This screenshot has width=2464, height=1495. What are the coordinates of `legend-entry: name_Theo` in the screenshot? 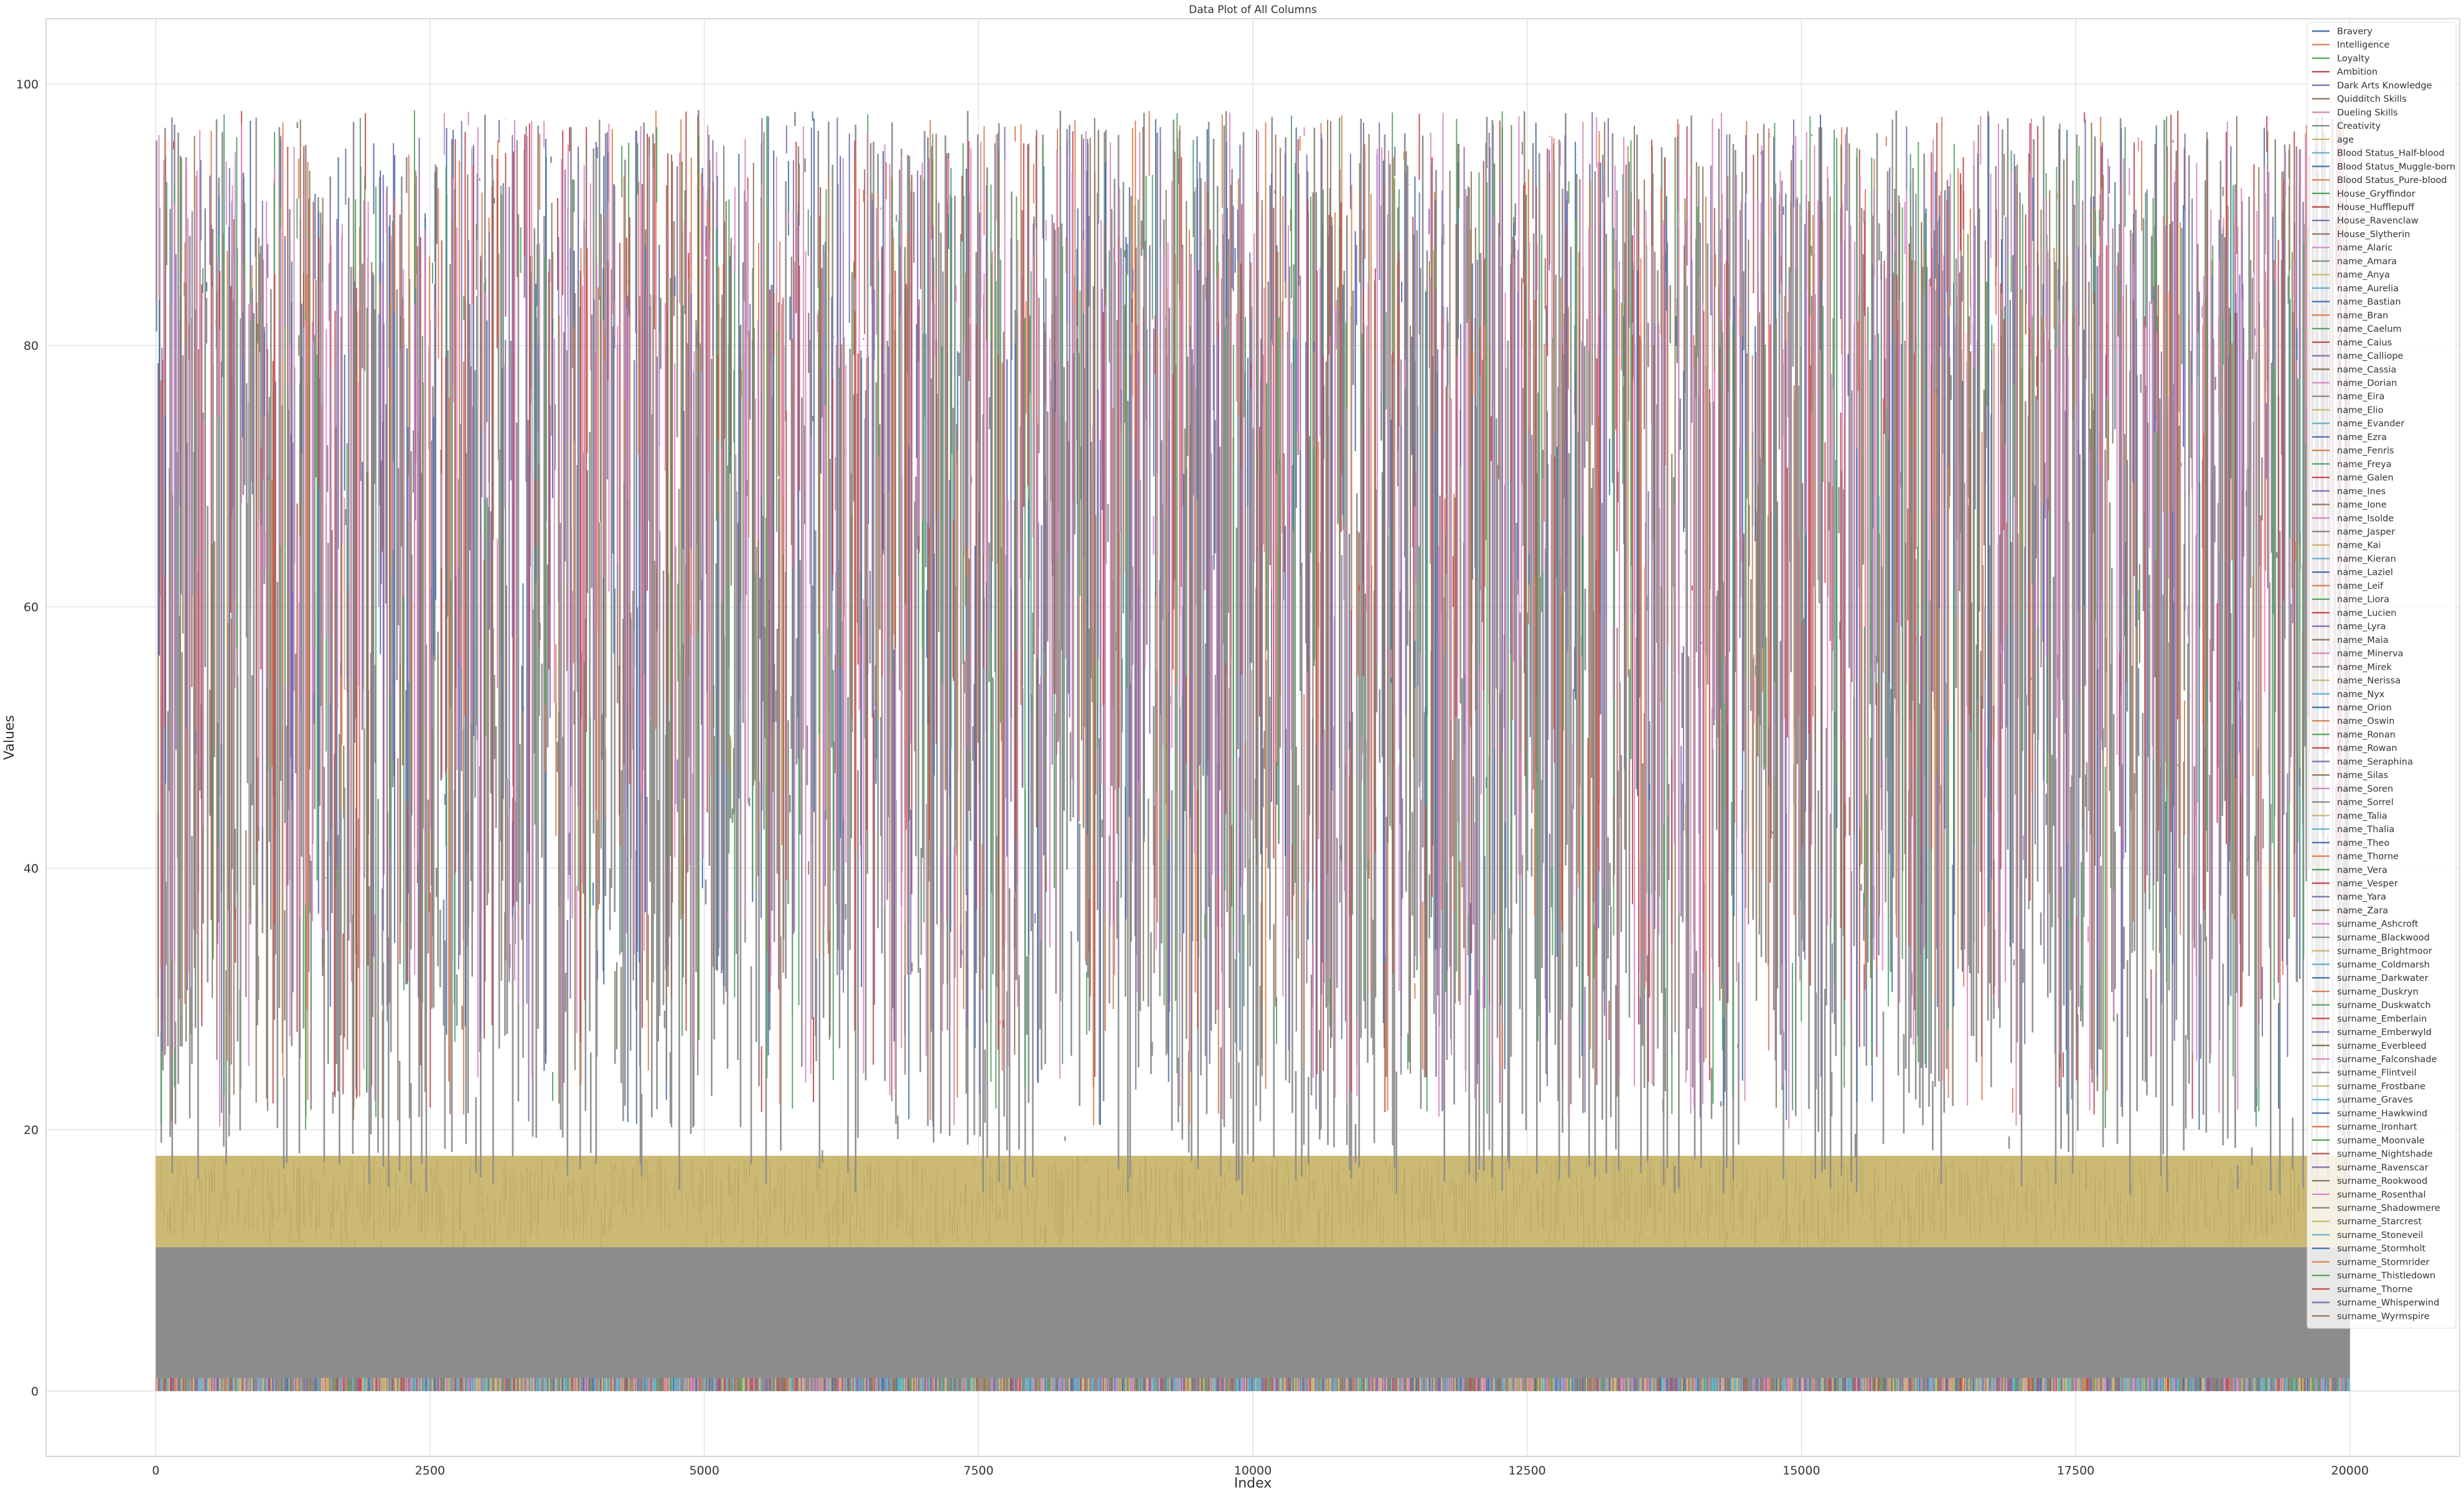 It's located at (2363, 843).